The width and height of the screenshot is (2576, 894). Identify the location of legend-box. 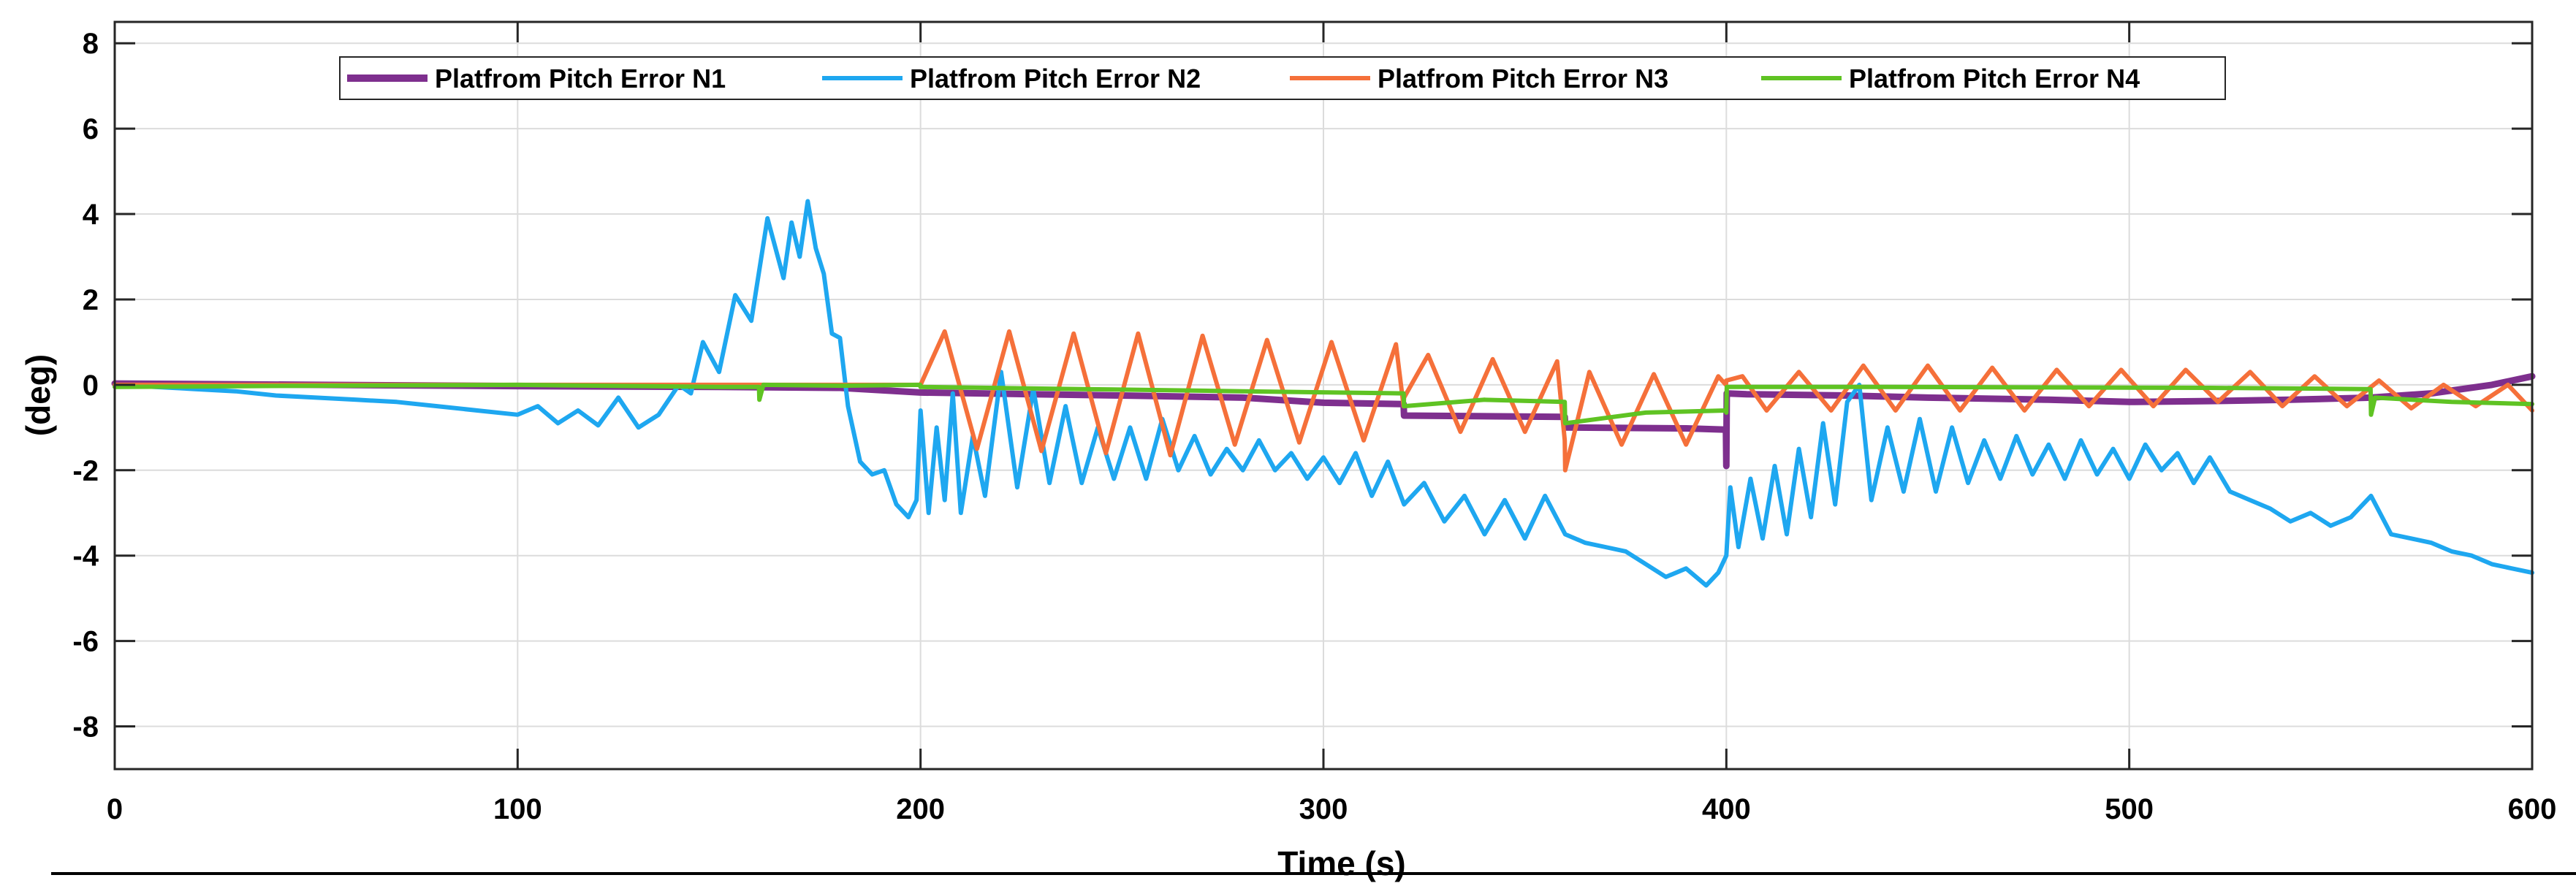
(1283, 78).